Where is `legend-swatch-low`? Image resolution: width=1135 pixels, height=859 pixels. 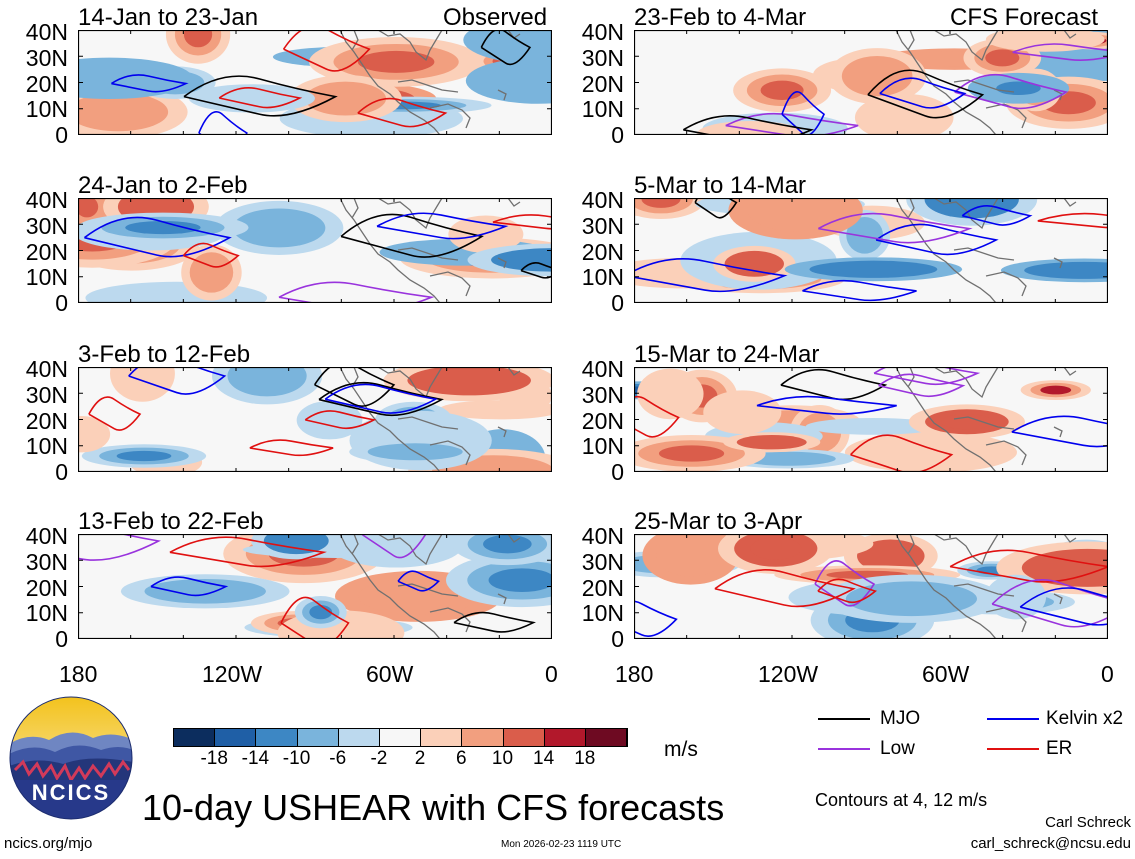 legend-swatch-low is located at coordinates (844, 749).